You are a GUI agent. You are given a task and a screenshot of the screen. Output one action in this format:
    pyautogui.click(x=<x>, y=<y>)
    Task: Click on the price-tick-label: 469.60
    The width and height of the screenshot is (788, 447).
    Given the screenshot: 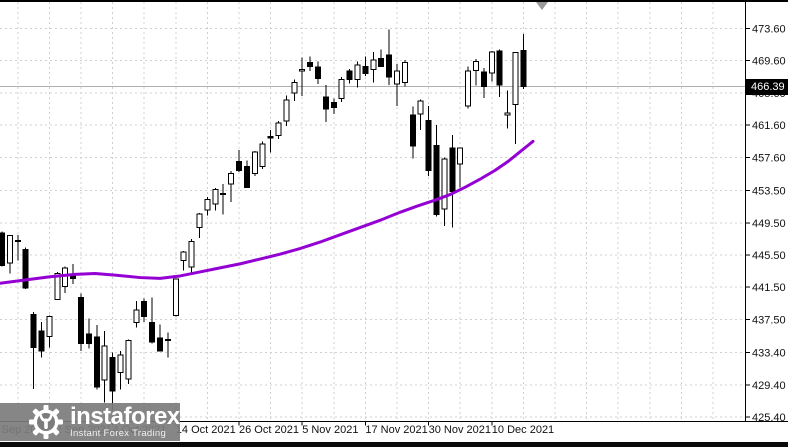 What is the action you would take?
    pyautogui.click(x=769, y=62)
    